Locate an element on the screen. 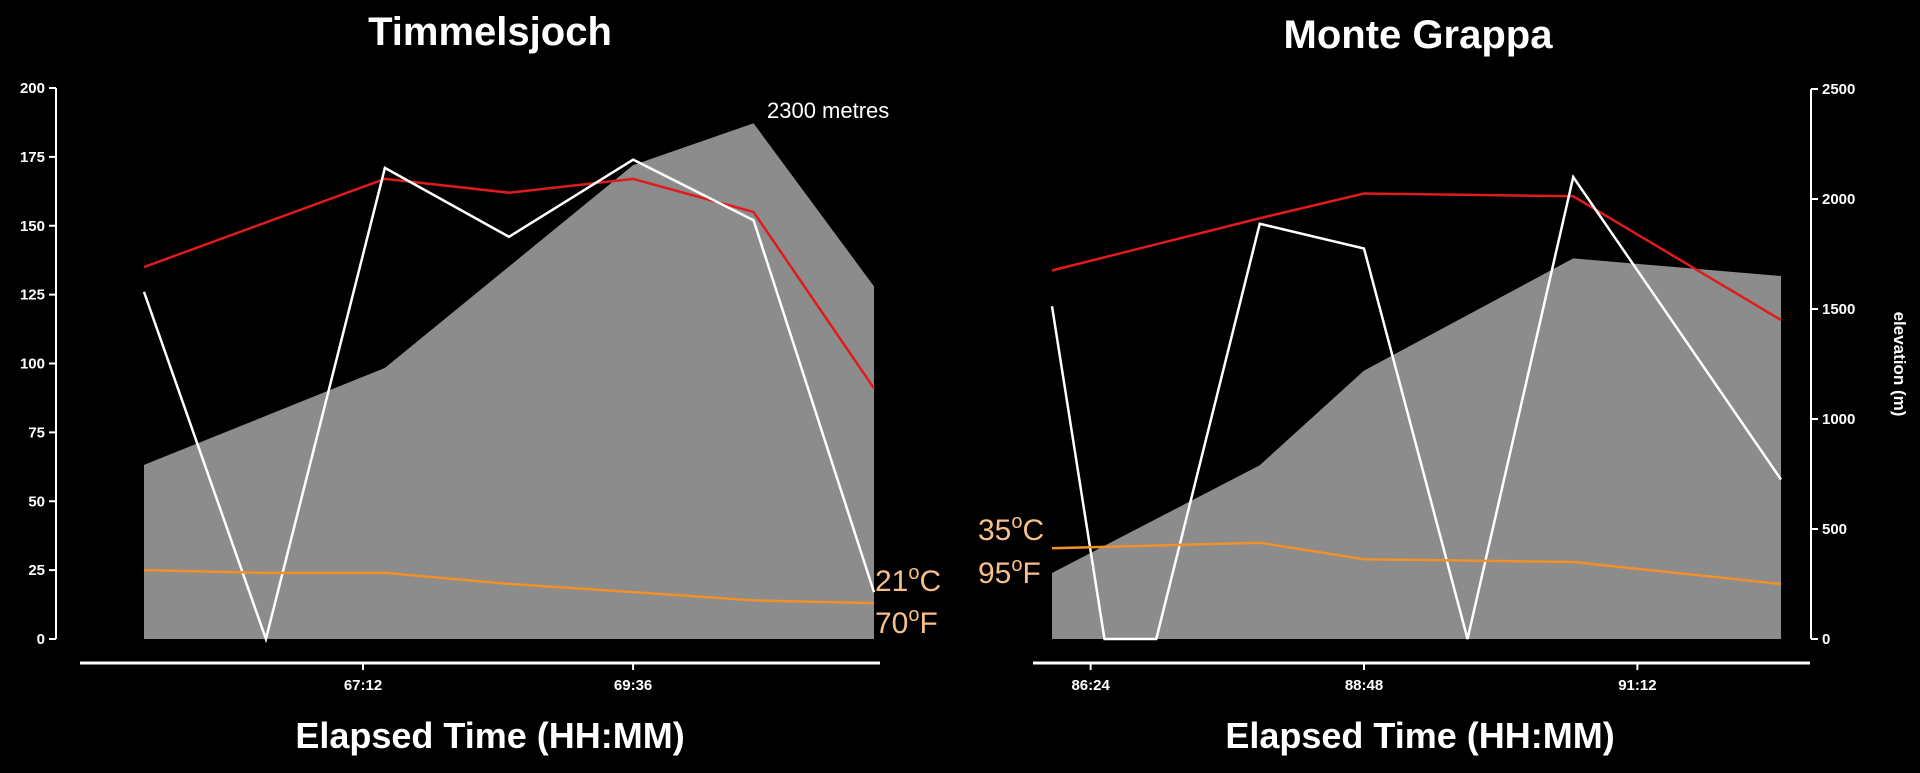 Image resolution: width=1920 pixels, height=773 pixels. temp-celsius-value: 35 is located at coordinates (994, 530).